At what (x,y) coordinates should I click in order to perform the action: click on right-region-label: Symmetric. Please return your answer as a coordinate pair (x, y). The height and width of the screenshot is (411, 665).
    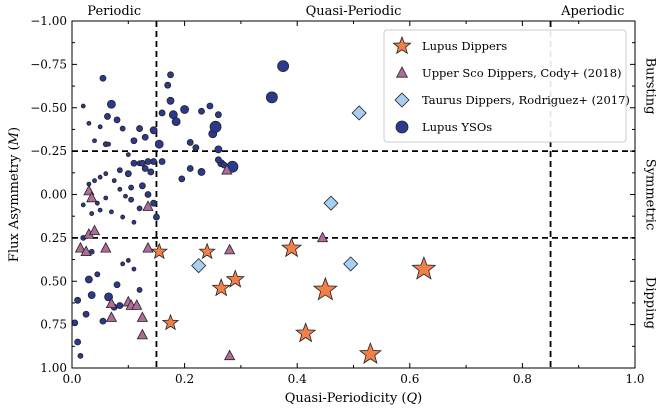
    Looking at the image, I should click on (650, 194).